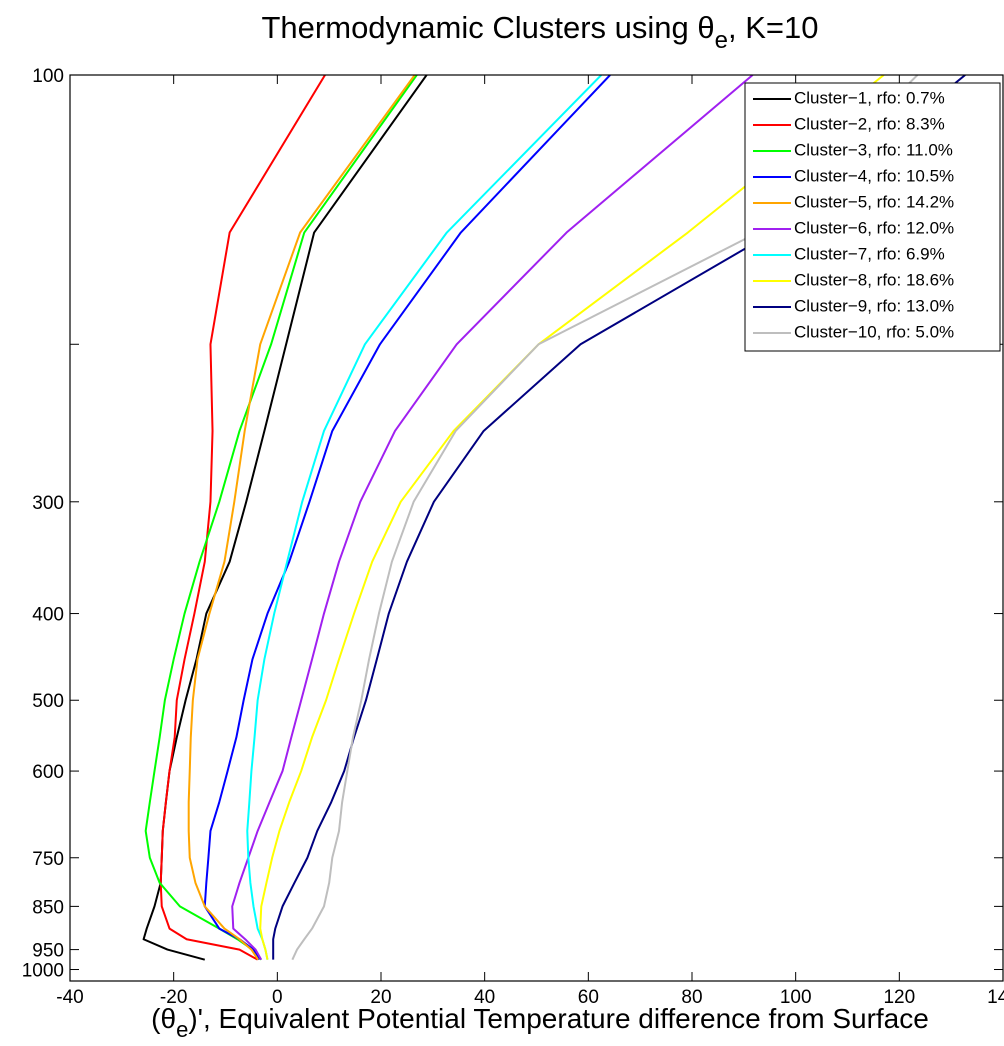 The image size is (1004, 1046). I want to click on y-tick-label: 600, so click(48, 772).